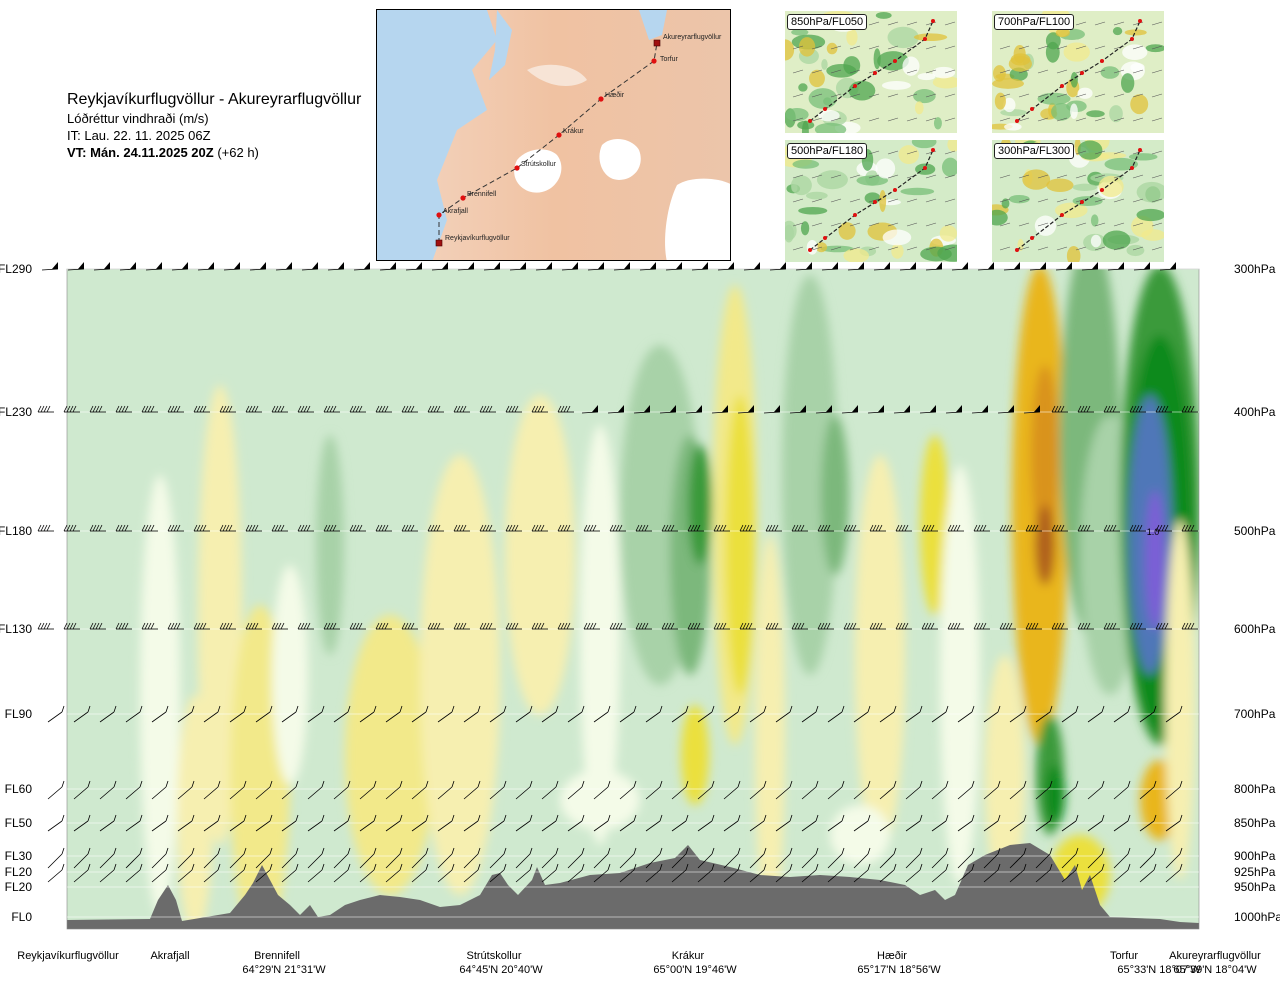  I want to click on station-label: Torfur, so click(1124, 956).